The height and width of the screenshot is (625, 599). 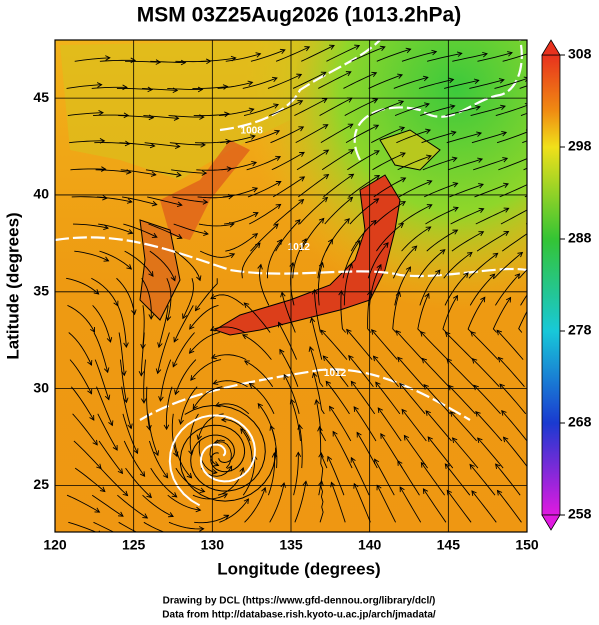 I want to click on colorbar-tick-label: 268, so click(x=580, y=422).